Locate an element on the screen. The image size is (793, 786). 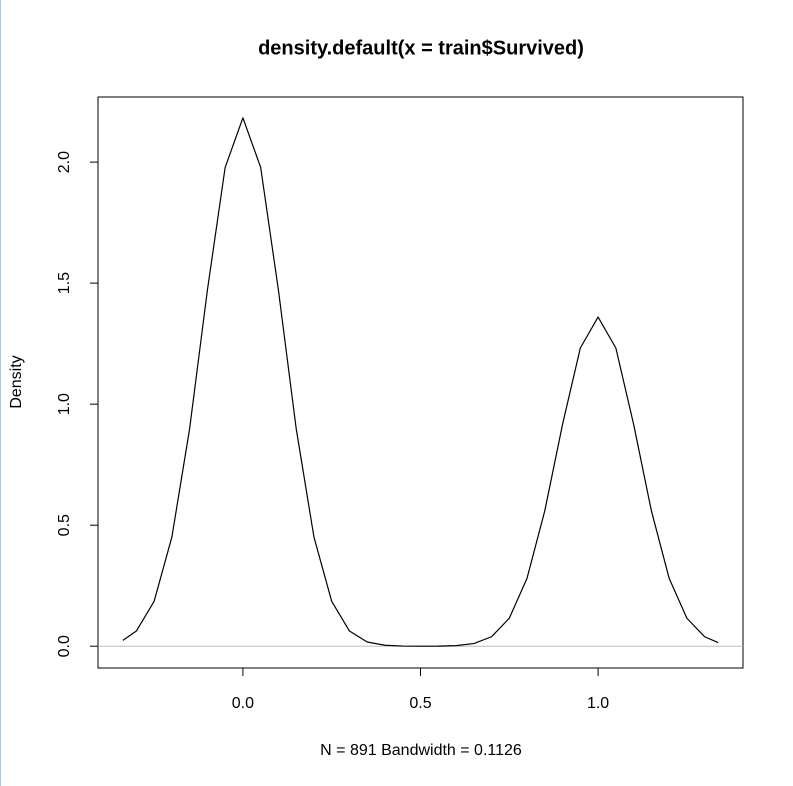
y-axis-label: Density is located at coordinates (16, 381).